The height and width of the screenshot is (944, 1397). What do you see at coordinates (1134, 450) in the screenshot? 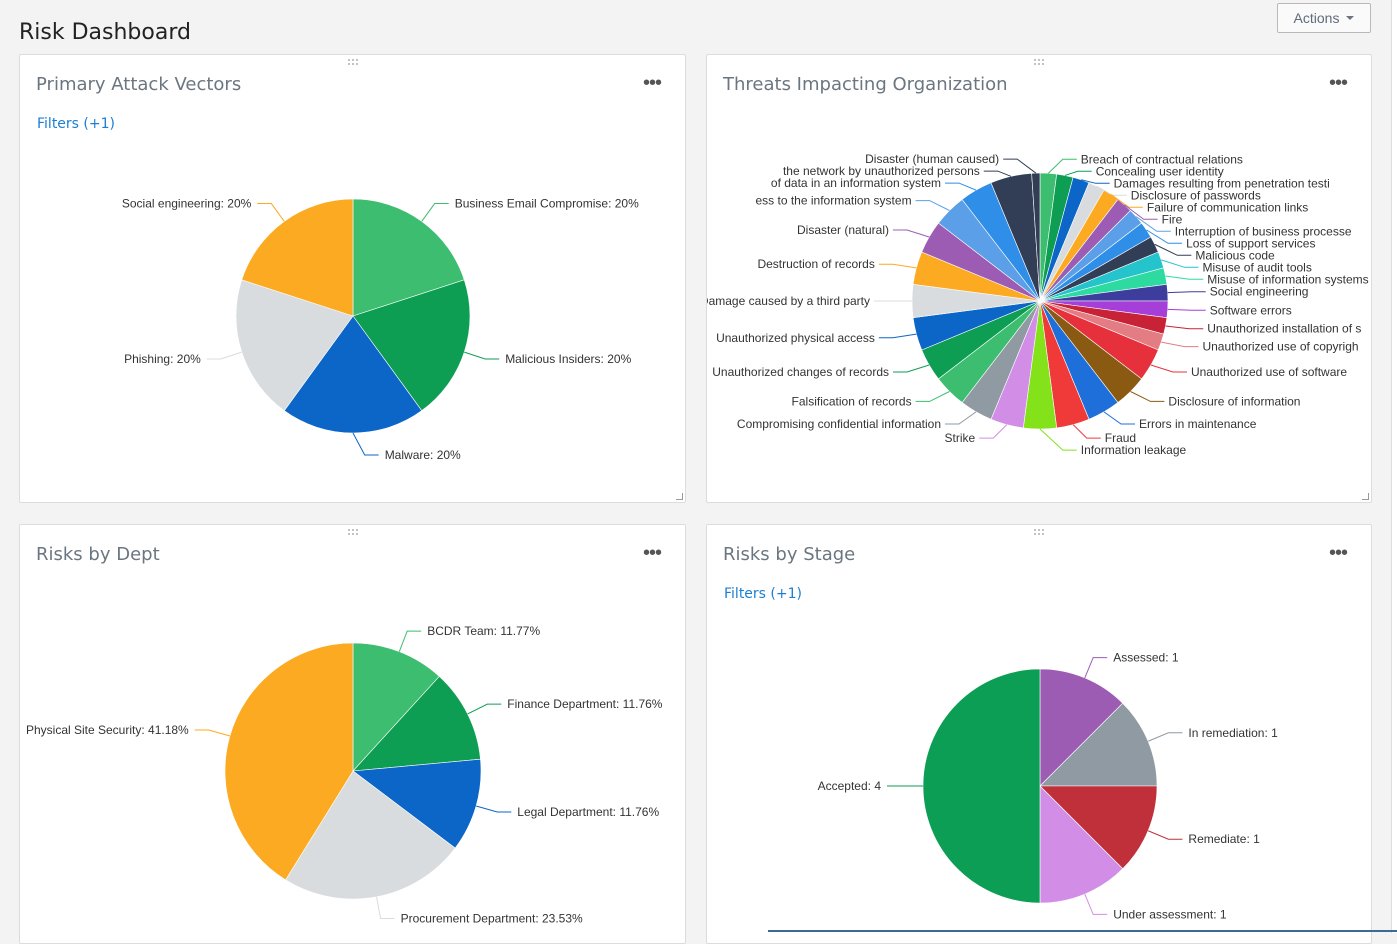
I see `slice-label: Information leakage` at bounding box center [1134, 450].